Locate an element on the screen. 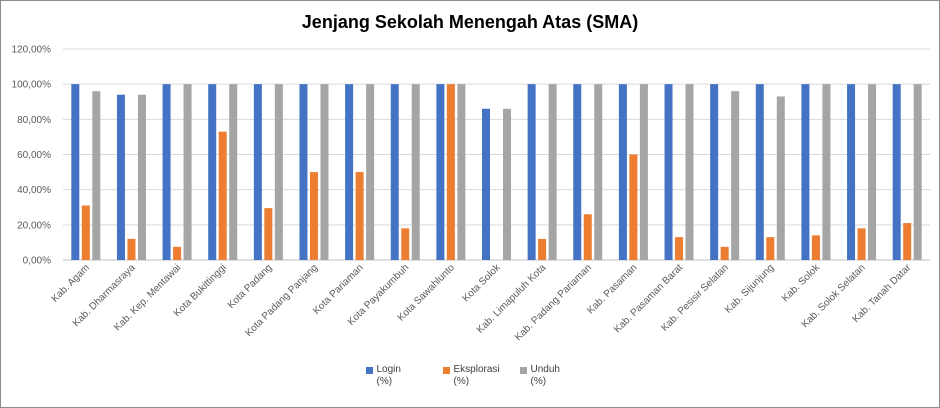 This screenshot has width=940, height=408. y-tick-label: 80,00% is located at coordinates (34, 120).